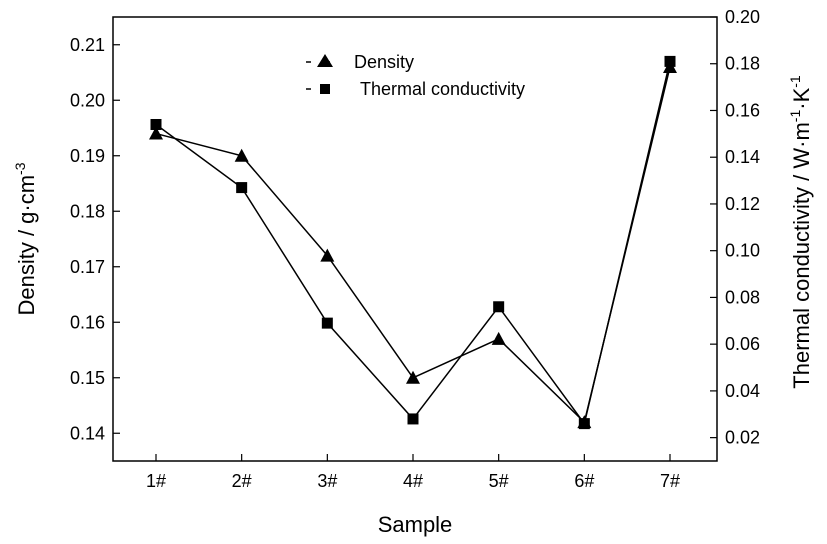  I want to click on left-axis-ticks: 0.14 0.15 0.16 0.17 0.18 0.19 0.20 0.21, so click(95, 239).